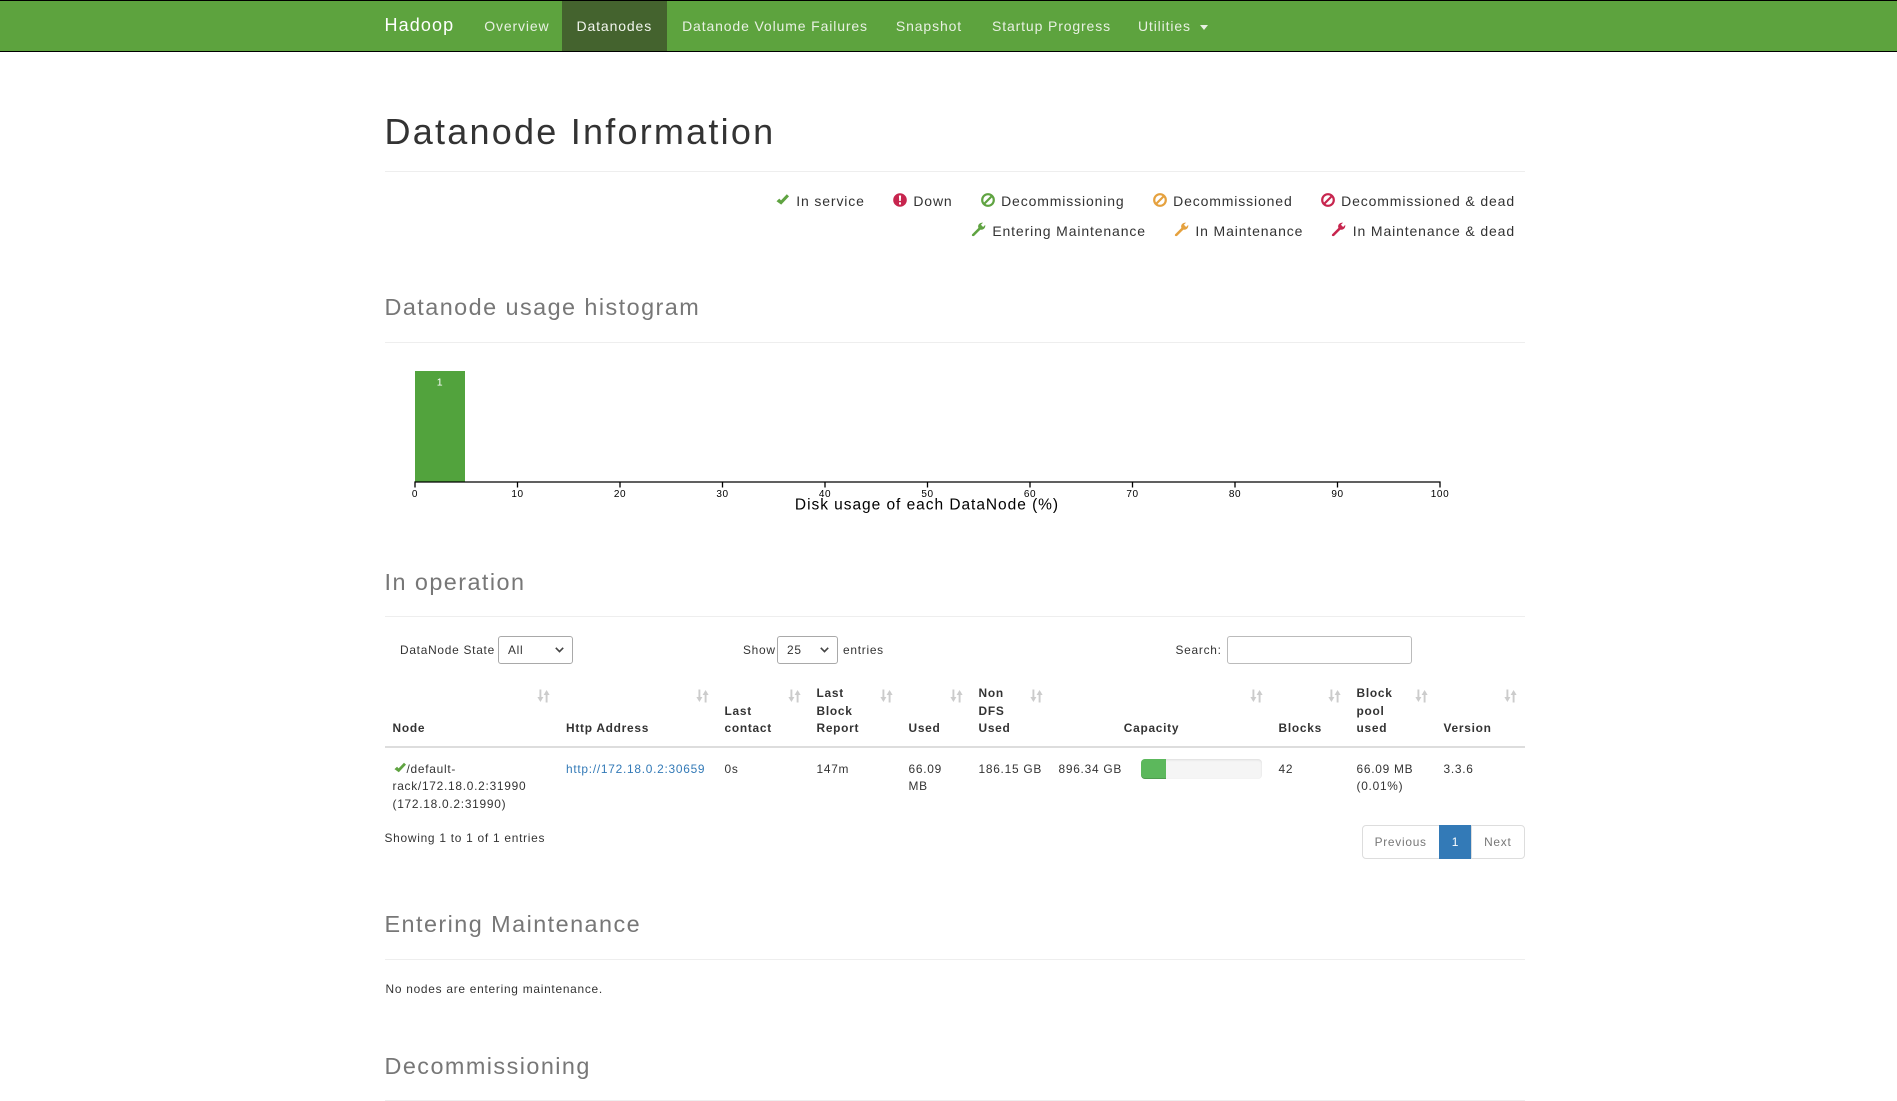  Describe the element at coordinates (1439, 494) in the screenshot. I see `svg-text: 100` at that location.